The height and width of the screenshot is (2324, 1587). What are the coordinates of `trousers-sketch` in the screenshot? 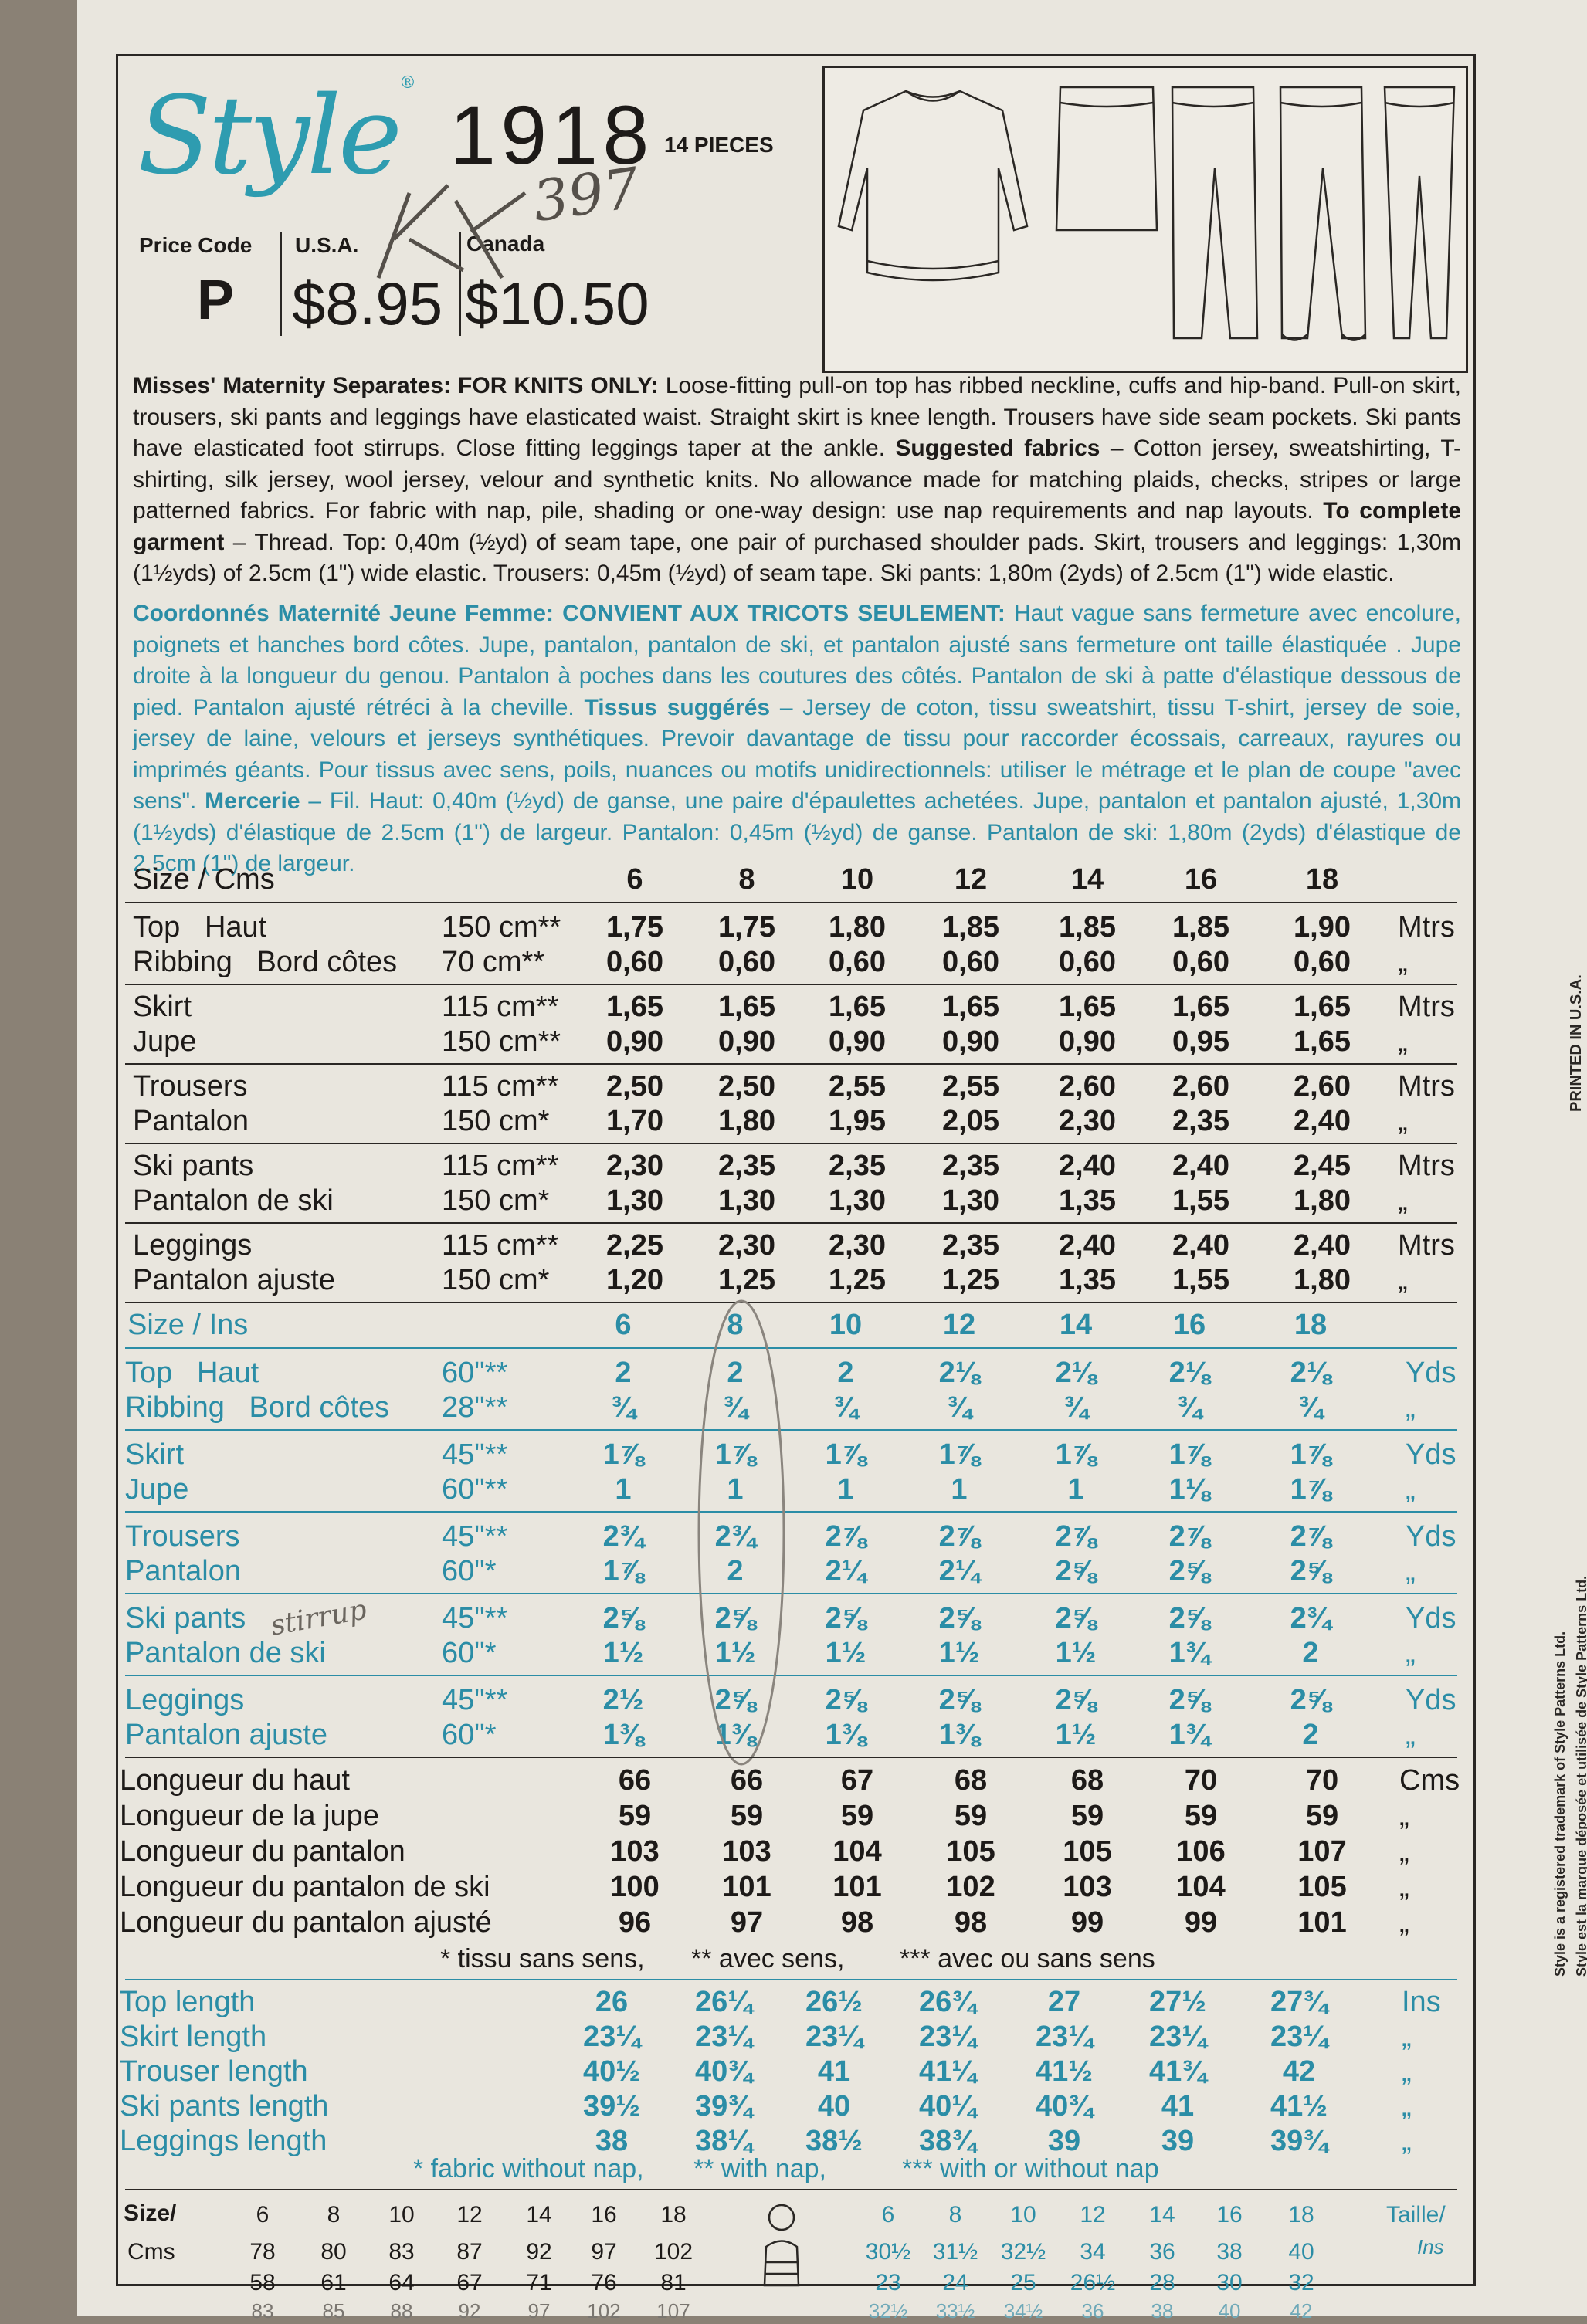 It's located at (1215, 213).